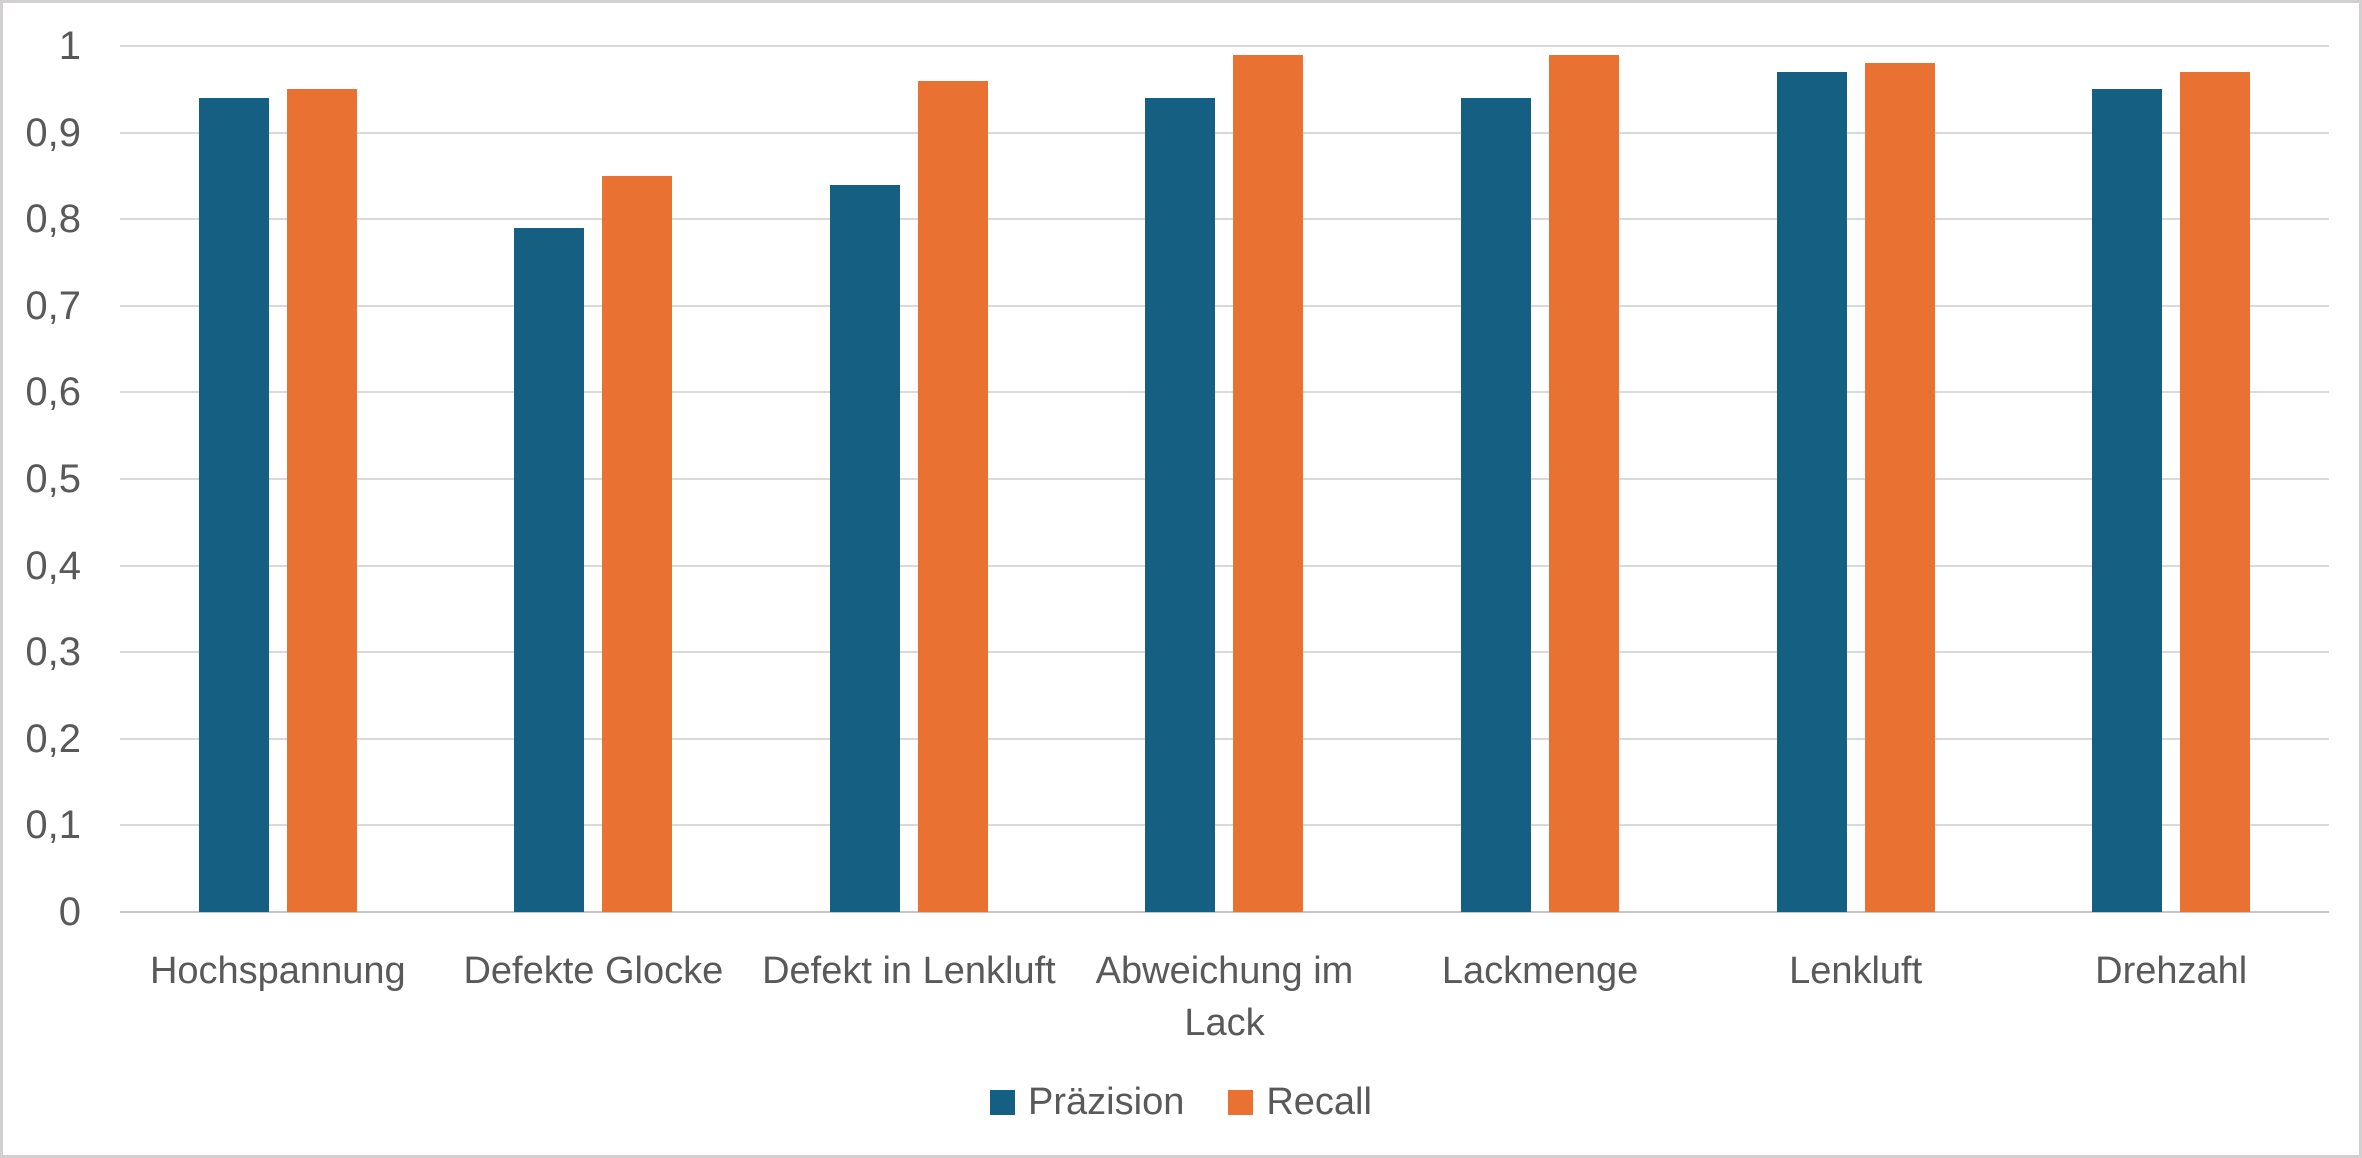 This screenshot has width=2362, height=1158. I want to click on category-label: Lackmenge, so click(1540, 971).